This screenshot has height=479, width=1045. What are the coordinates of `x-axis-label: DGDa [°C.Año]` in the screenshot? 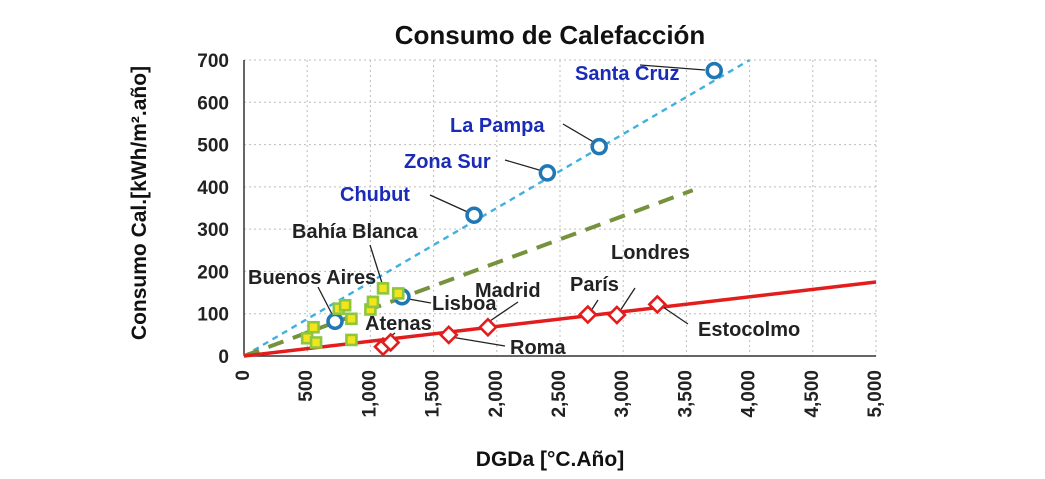 It's located at (550, 459).